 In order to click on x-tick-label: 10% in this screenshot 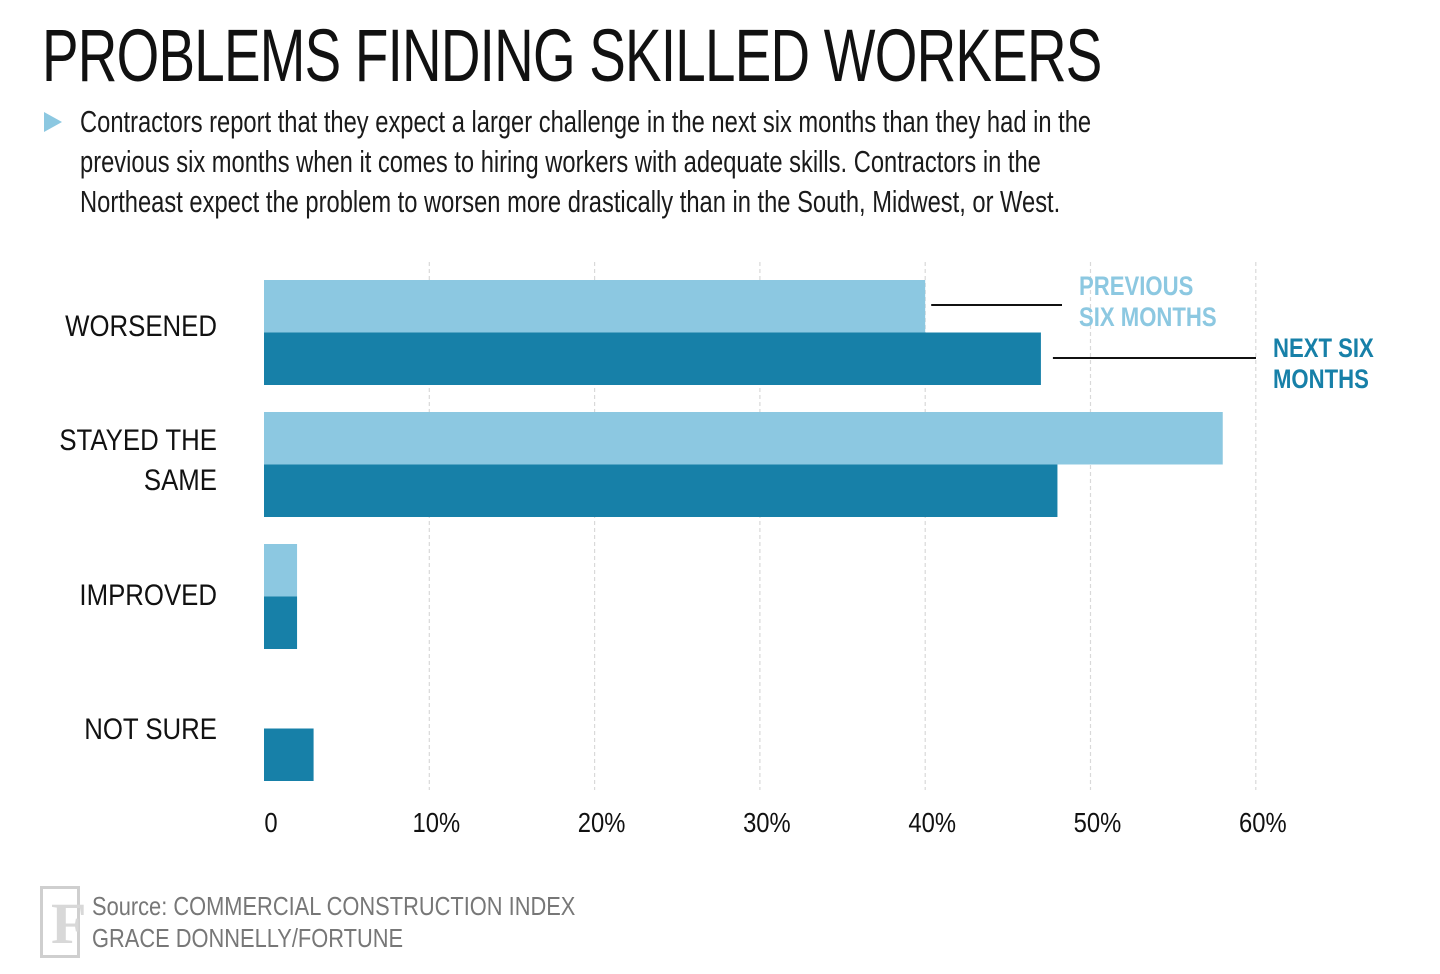, I will do `click(436, 822)`.